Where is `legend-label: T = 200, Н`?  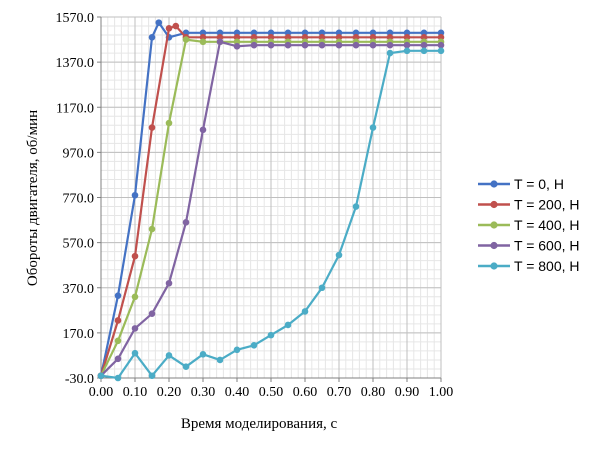
legend-label: T = 200, Н is located at coordinates (547, 205).